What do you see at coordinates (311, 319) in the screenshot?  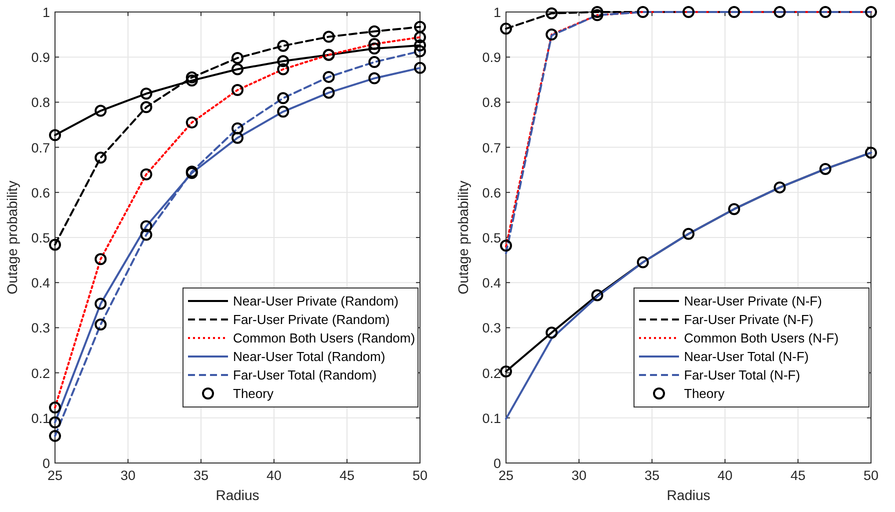 I see `legend-label: Far-User Private (Random)` at bounding box center [311, 319].